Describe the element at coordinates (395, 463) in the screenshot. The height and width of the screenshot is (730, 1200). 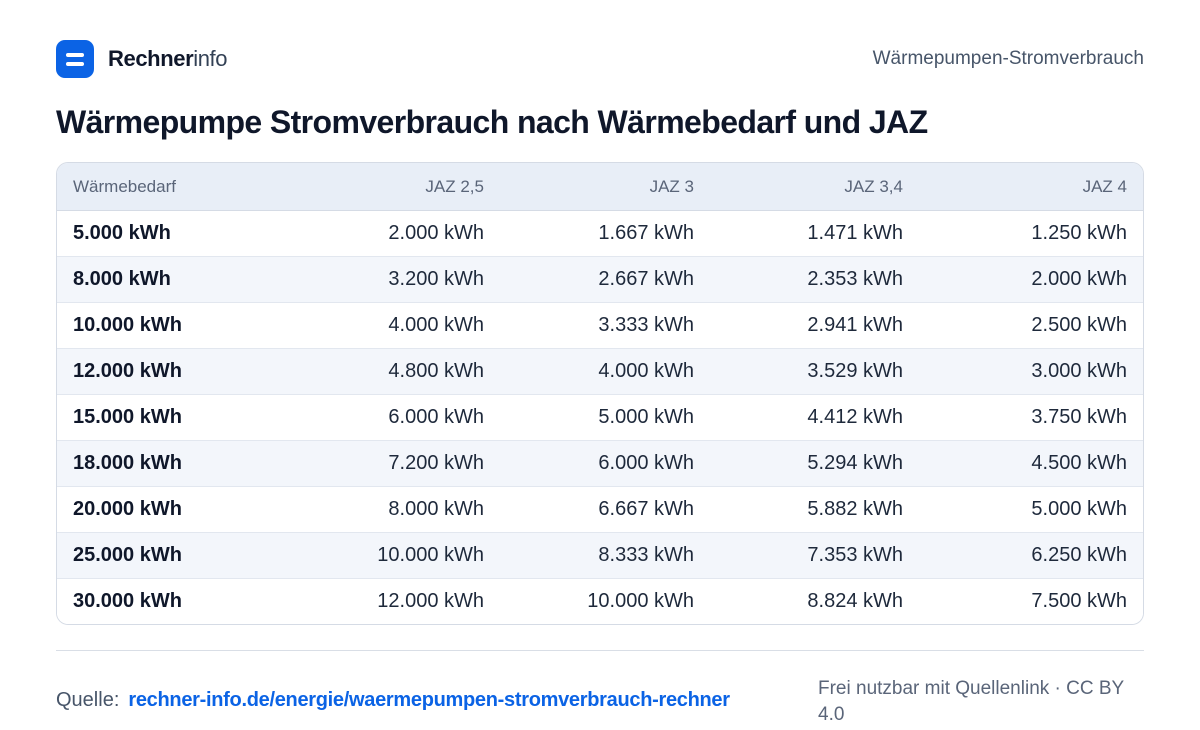
I see `table-cell: 7.200 kWh` at that location.